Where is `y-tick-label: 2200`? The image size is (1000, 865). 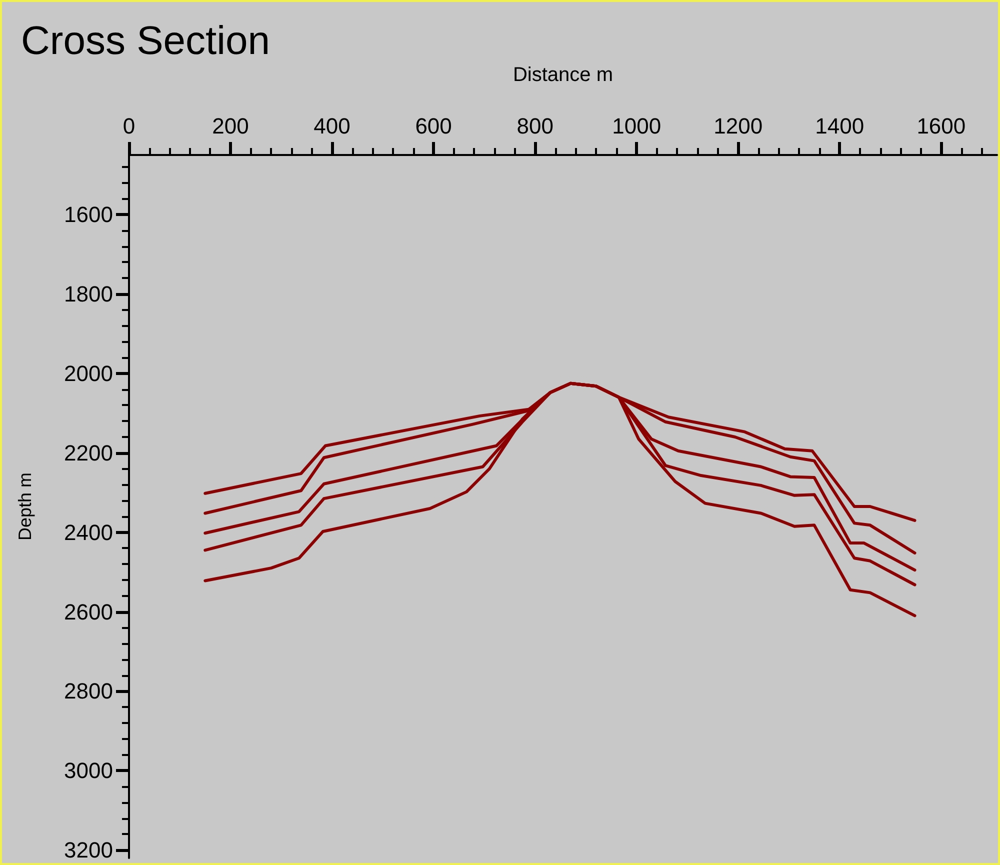 y-tick-label: 2200 is located at coordinates (88, 453).